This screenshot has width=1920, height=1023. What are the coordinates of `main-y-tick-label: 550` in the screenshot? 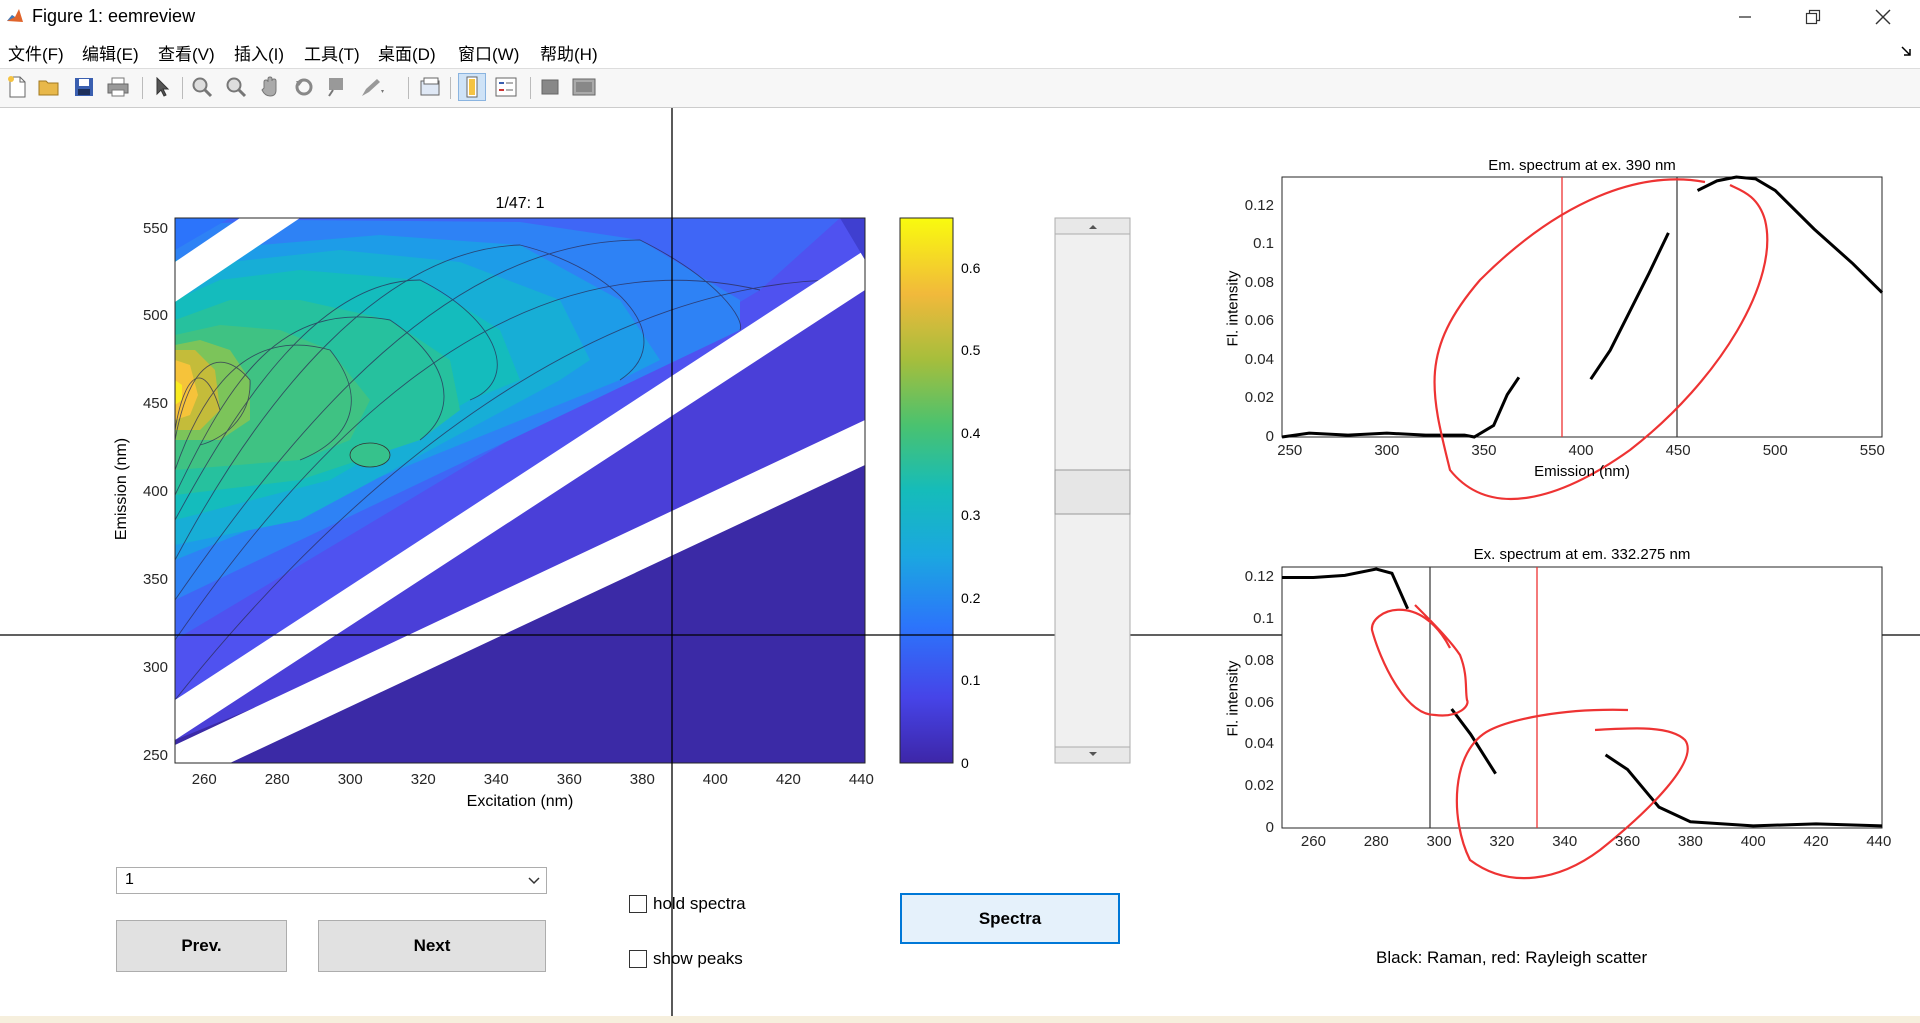 It's located at (155, 228).